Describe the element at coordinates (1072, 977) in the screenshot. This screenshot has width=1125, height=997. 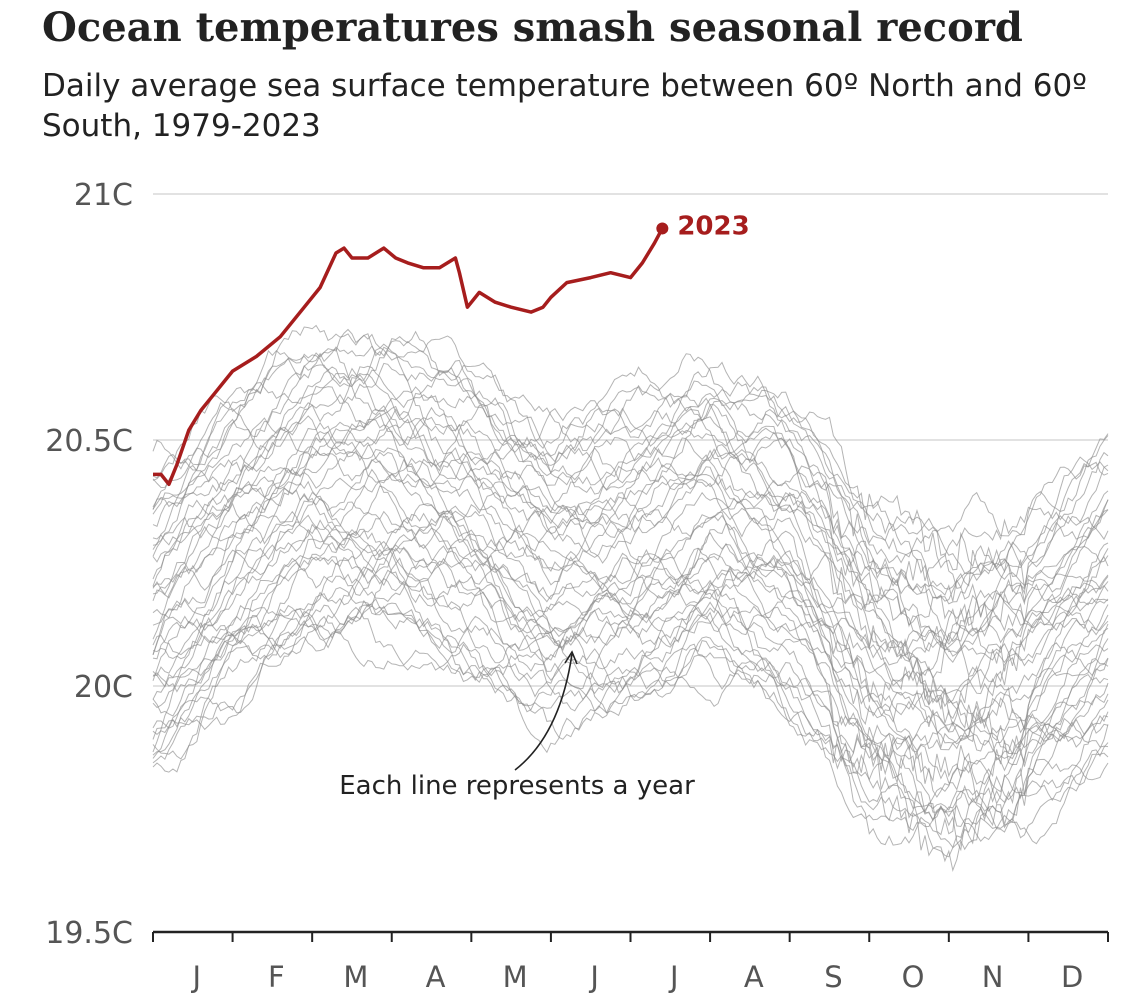
I see `x-tick-label: D` at that location.